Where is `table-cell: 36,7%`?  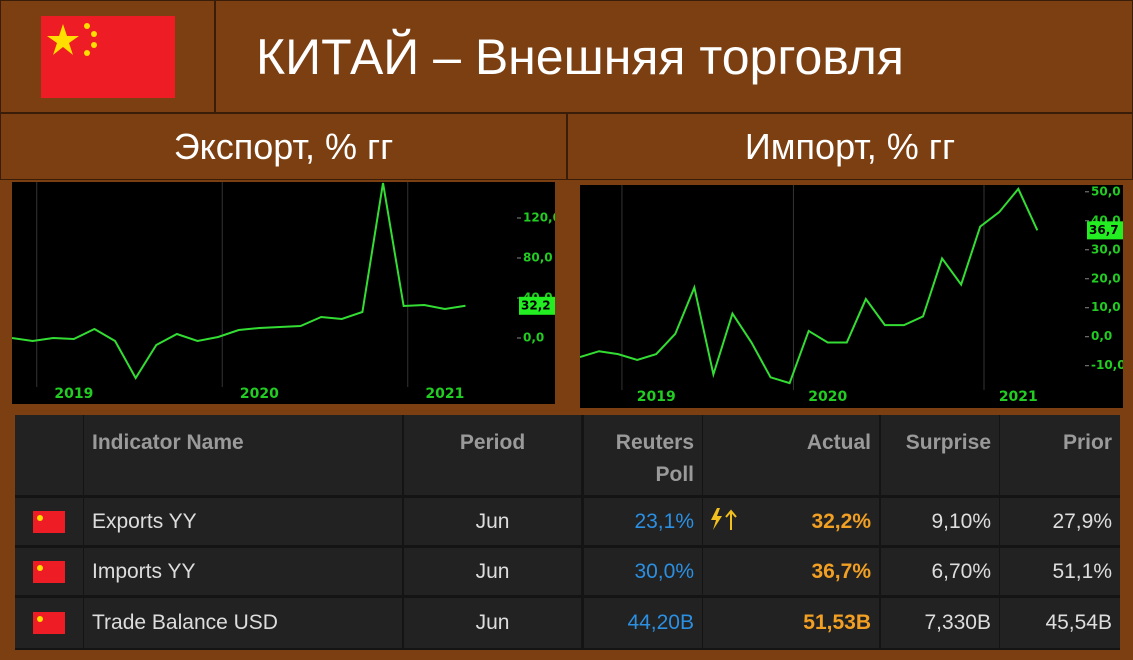
table-cell: 36,7% is located at coordinates (791, 571).